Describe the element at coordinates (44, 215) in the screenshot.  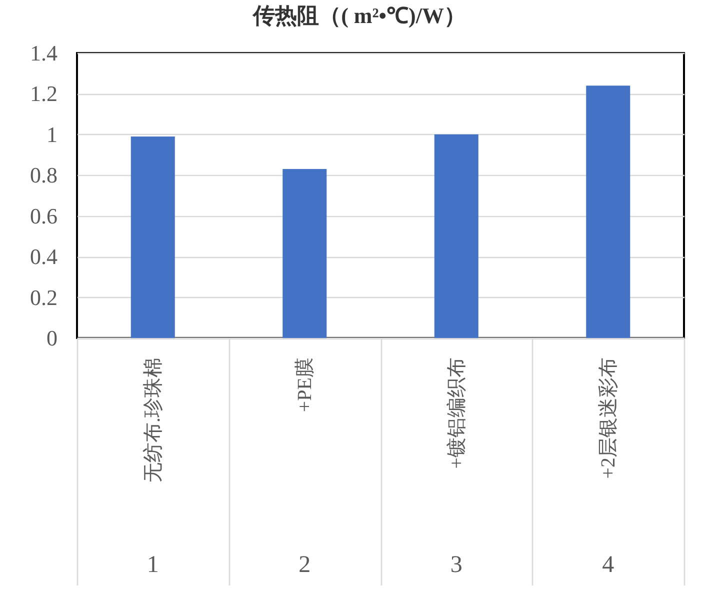
I see `y-tick-label: 0.6` at that location.